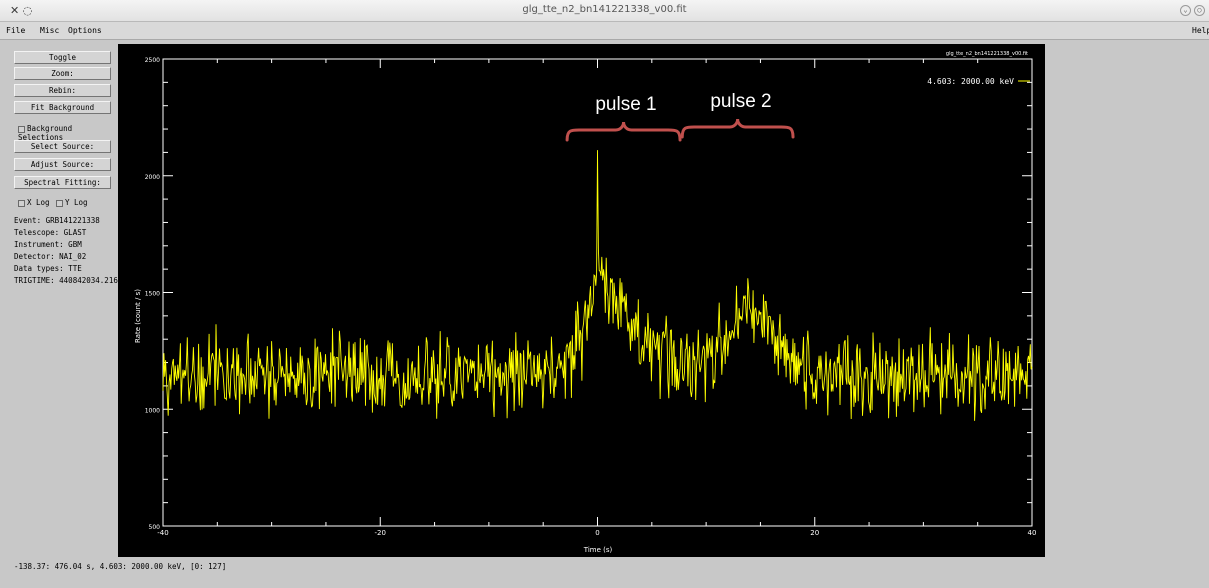 The width and height of the screenshot is (1209, 588). Describe the element at coordinates (16, 30) in the screenshot. I see `menu-file: File` at that location.